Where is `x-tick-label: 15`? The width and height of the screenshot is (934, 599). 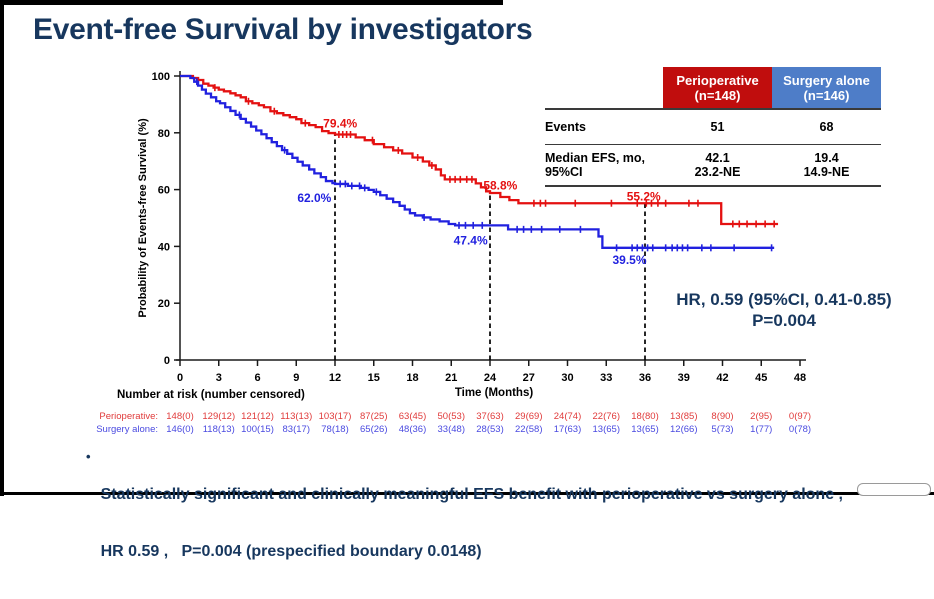
x-tick-label: 15 is located at coordinates (374, 378).